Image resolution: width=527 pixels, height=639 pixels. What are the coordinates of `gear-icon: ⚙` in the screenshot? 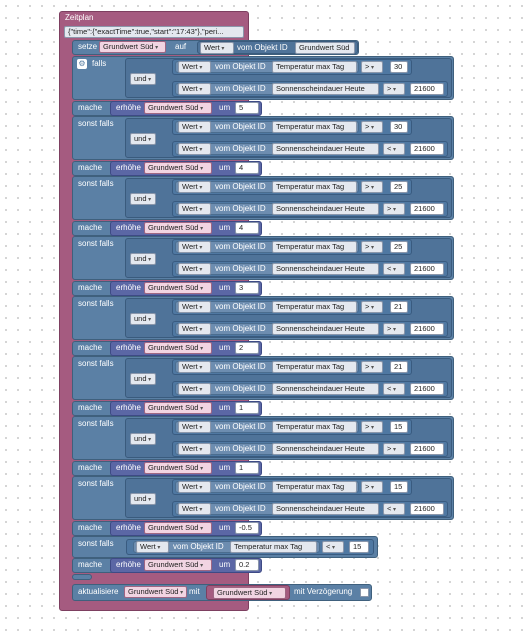 It's located at (82, 64).